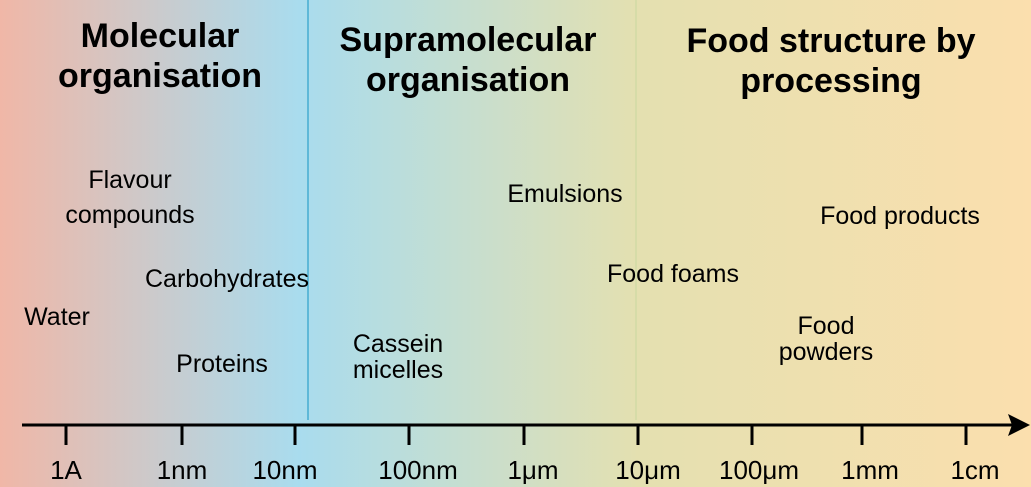 This screenshot has height=487, width=1031. I want to click on heading-food-structure-by-processing: Food structure by processing, so click(831, 61).